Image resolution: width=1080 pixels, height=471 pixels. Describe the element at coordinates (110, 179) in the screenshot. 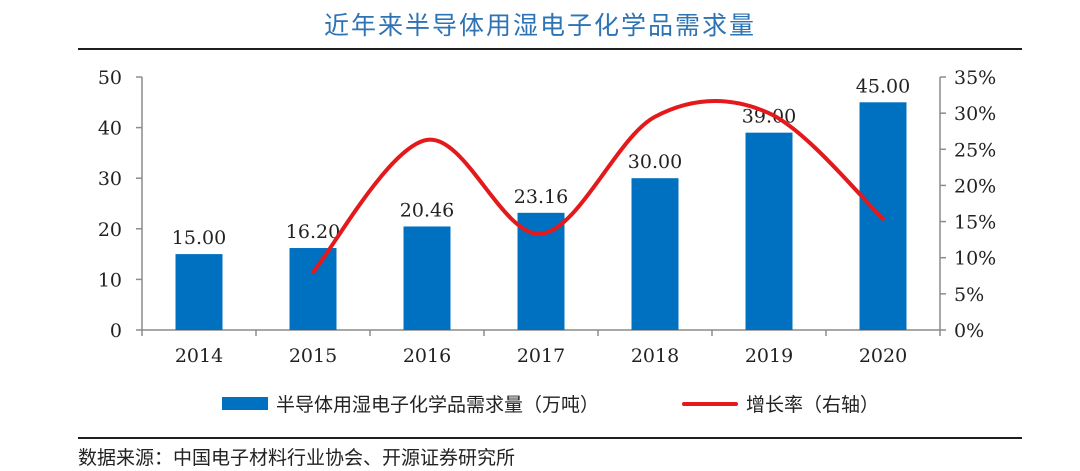

I see `y-left-tick-label: 30` at that location.